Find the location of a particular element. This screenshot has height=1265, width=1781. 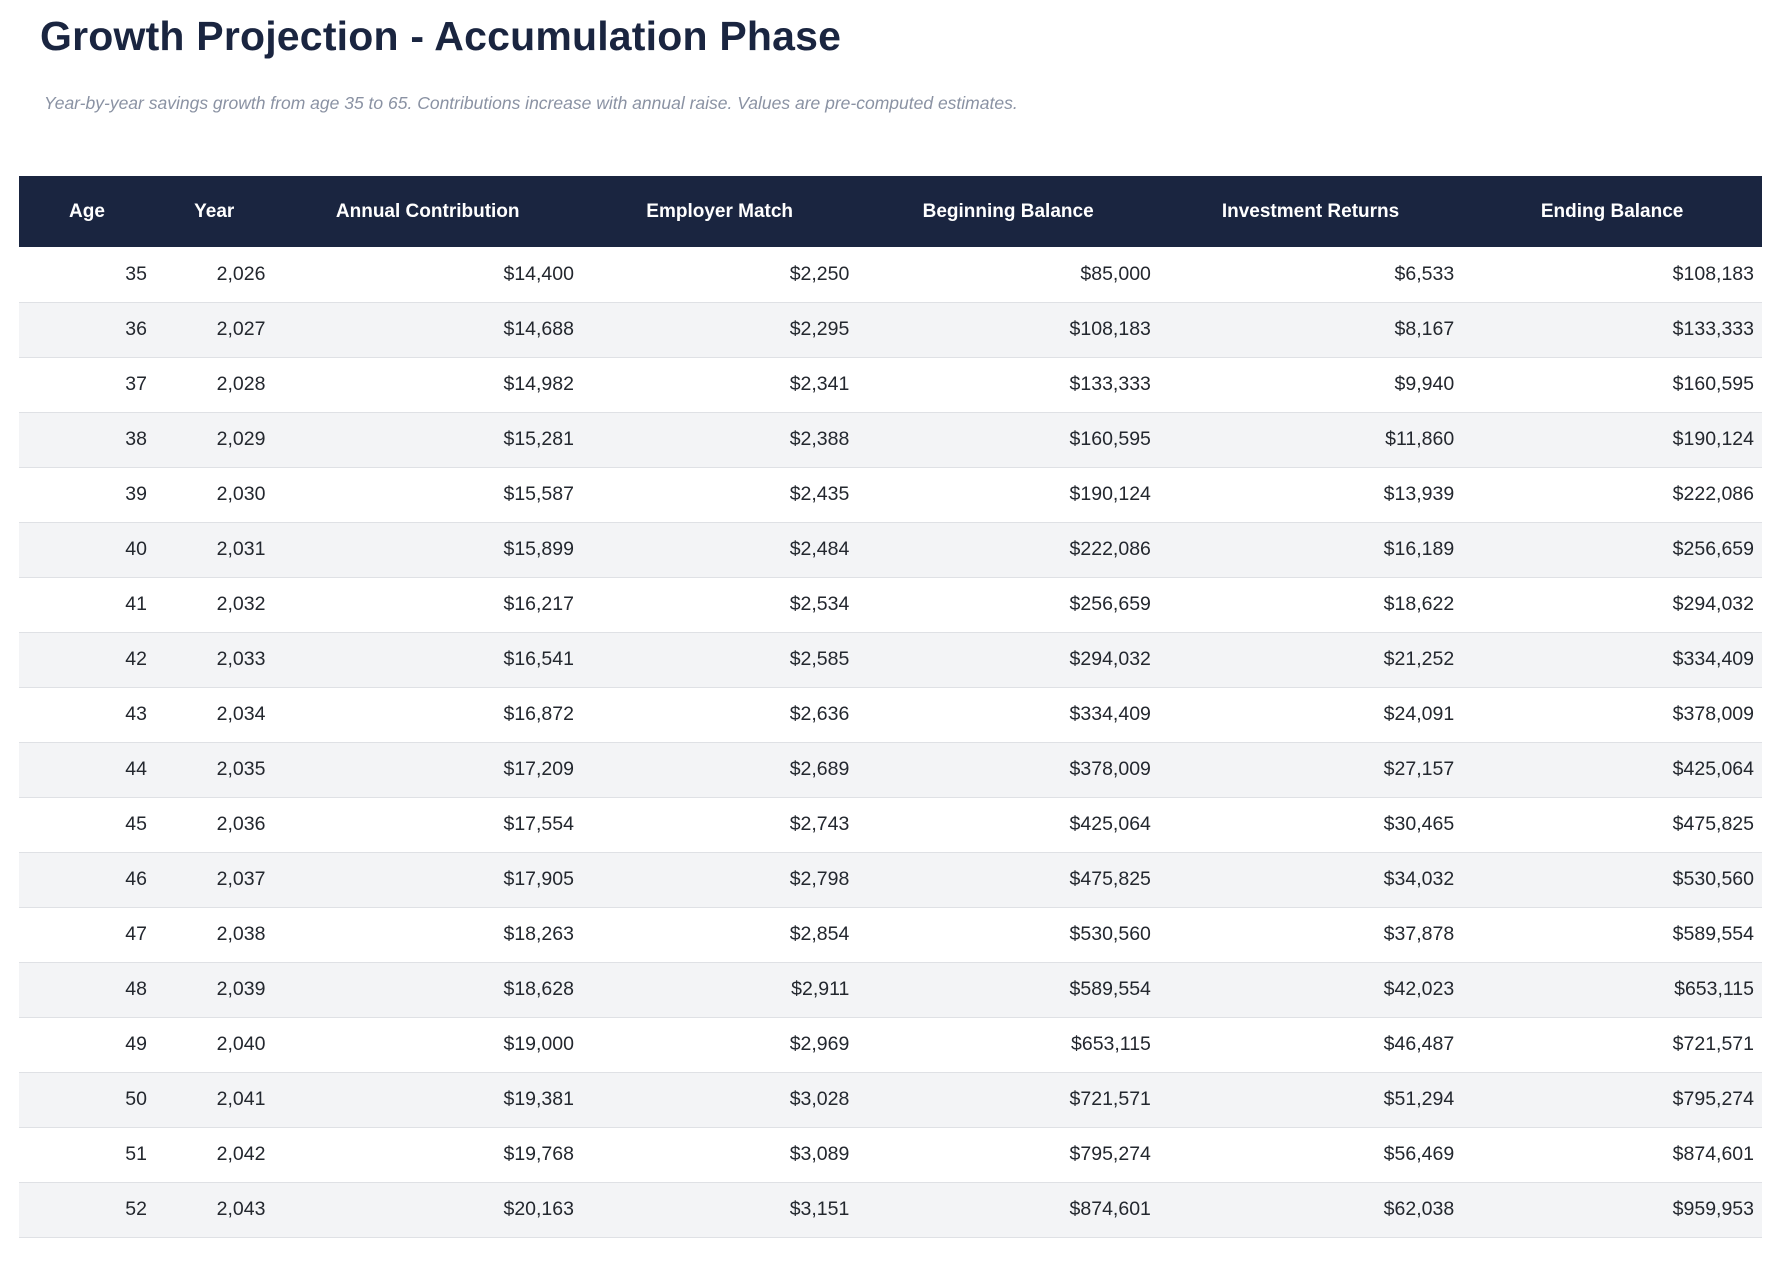

cell-year: 2,040 is located at coordinates (241, 1044).